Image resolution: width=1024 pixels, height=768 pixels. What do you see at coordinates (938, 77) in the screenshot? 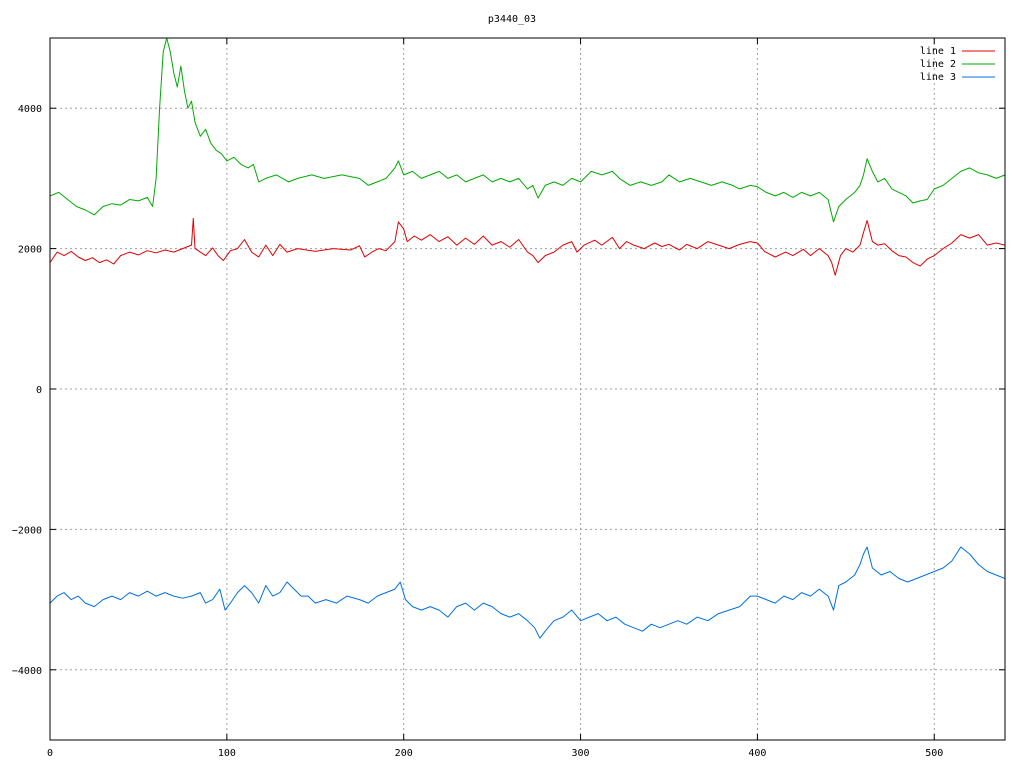
I see `legend-label-3: line 3` at bounding box center [938, 77].